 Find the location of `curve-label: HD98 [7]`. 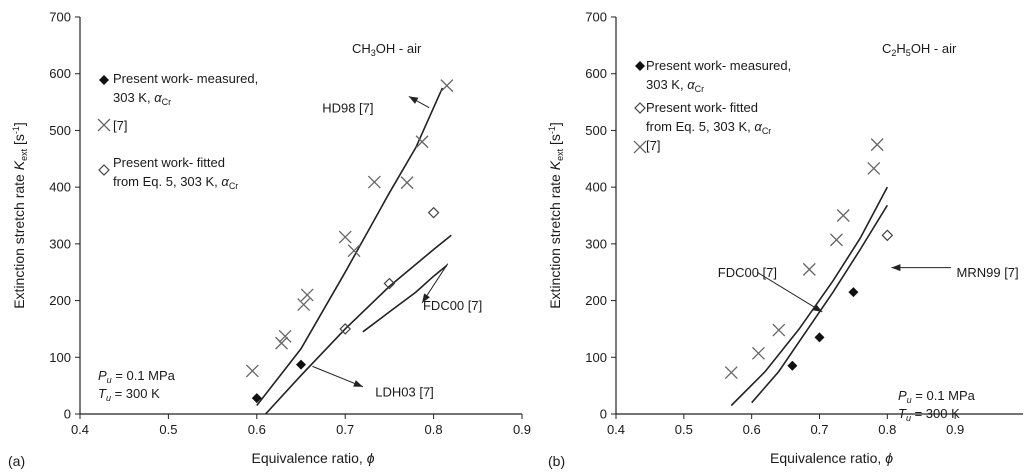

curve-label: HD98 [7] is located at coordinates (347, 108).